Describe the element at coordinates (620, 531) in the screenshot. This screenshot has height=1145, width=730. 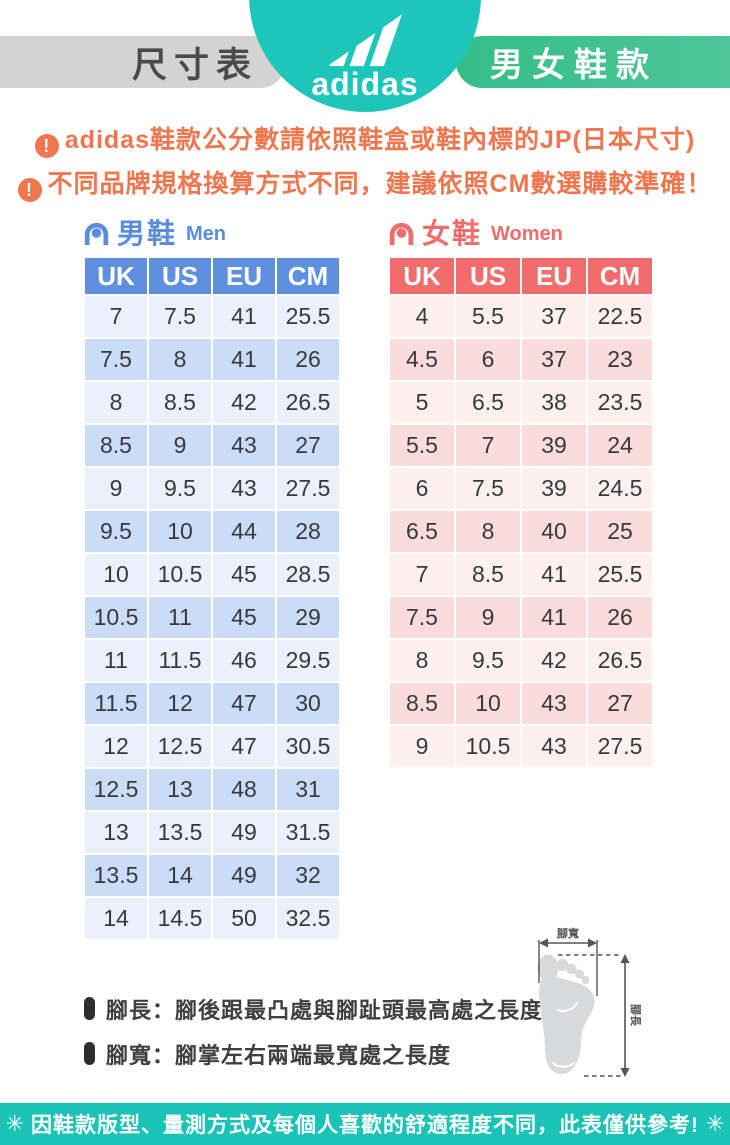
I see `size-cell: 25` at that location.